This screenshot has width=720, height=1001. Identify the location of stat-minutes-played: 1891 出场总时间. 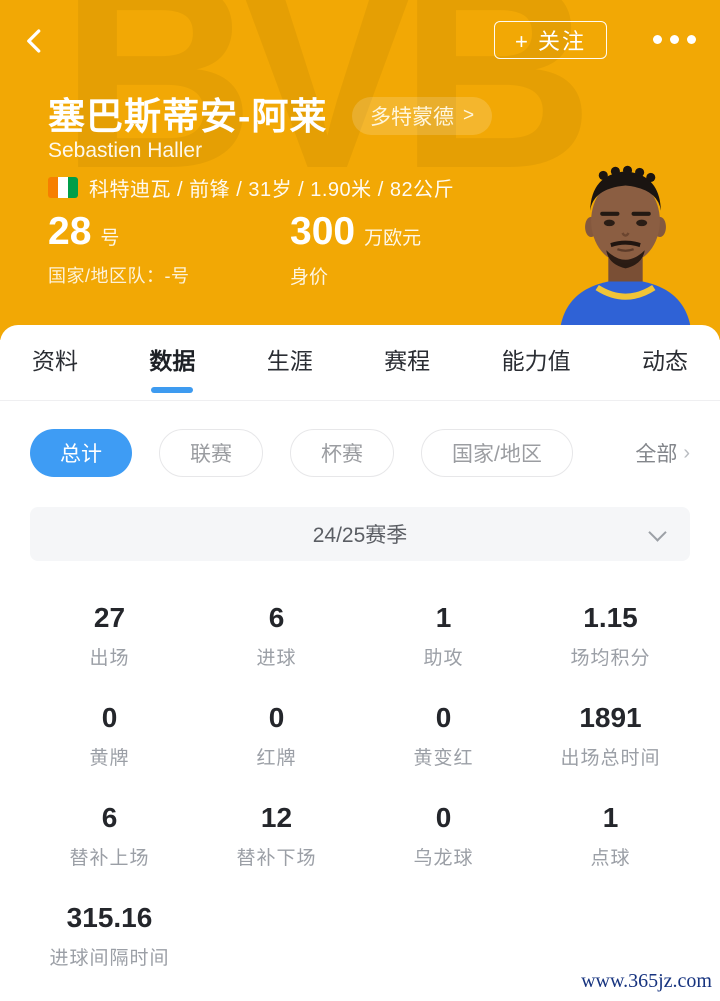
(610, 735).